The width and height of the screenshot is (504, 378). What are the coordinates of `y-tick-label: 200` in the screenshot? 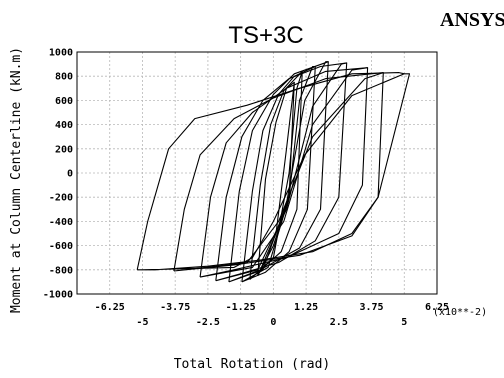 It's located at (64, 149).